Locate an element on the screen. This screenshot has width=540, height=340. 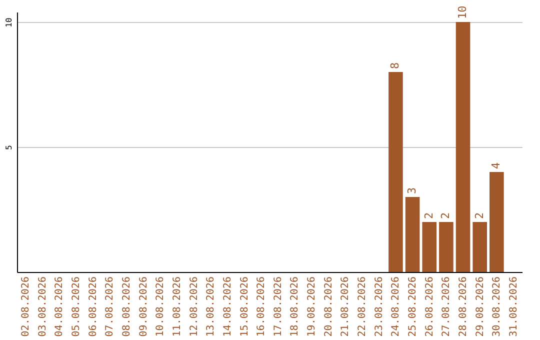
x-tick-label: 20.08.2026 is located at coordinates (328, 306).